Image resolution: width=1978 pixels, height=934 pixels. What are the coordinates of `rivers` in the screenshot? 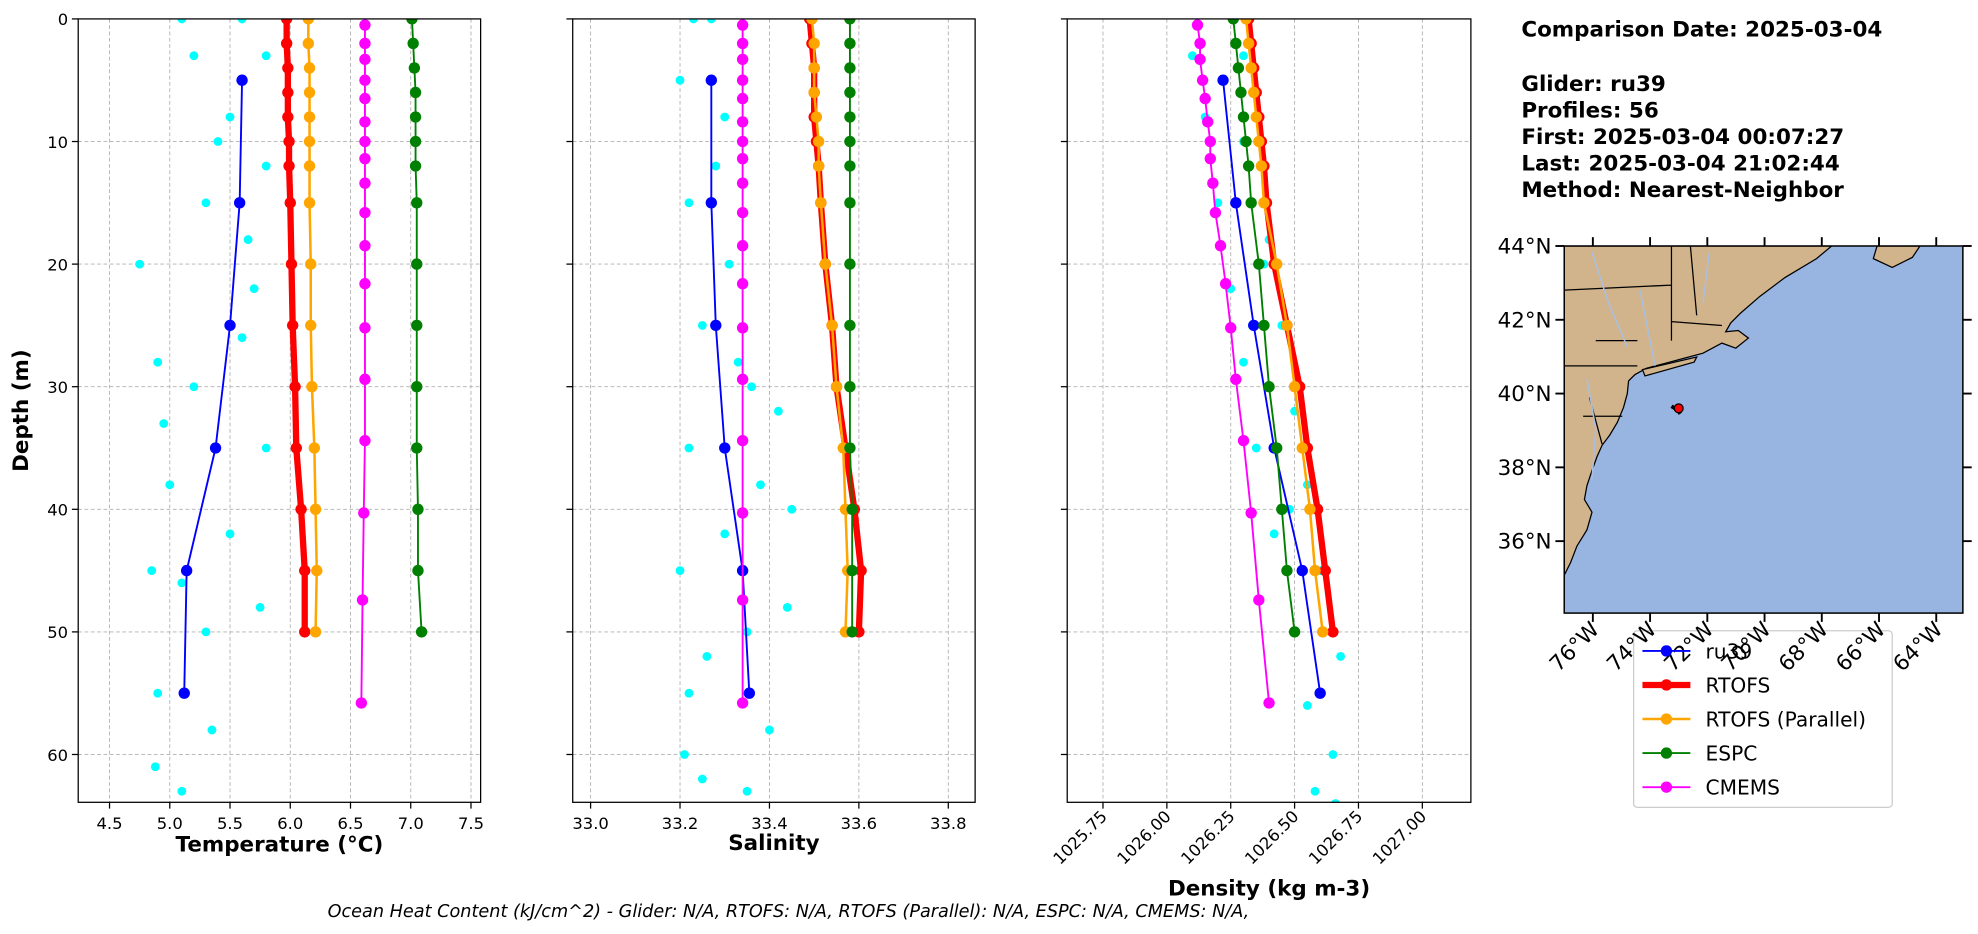 It's located at (1648, 366).